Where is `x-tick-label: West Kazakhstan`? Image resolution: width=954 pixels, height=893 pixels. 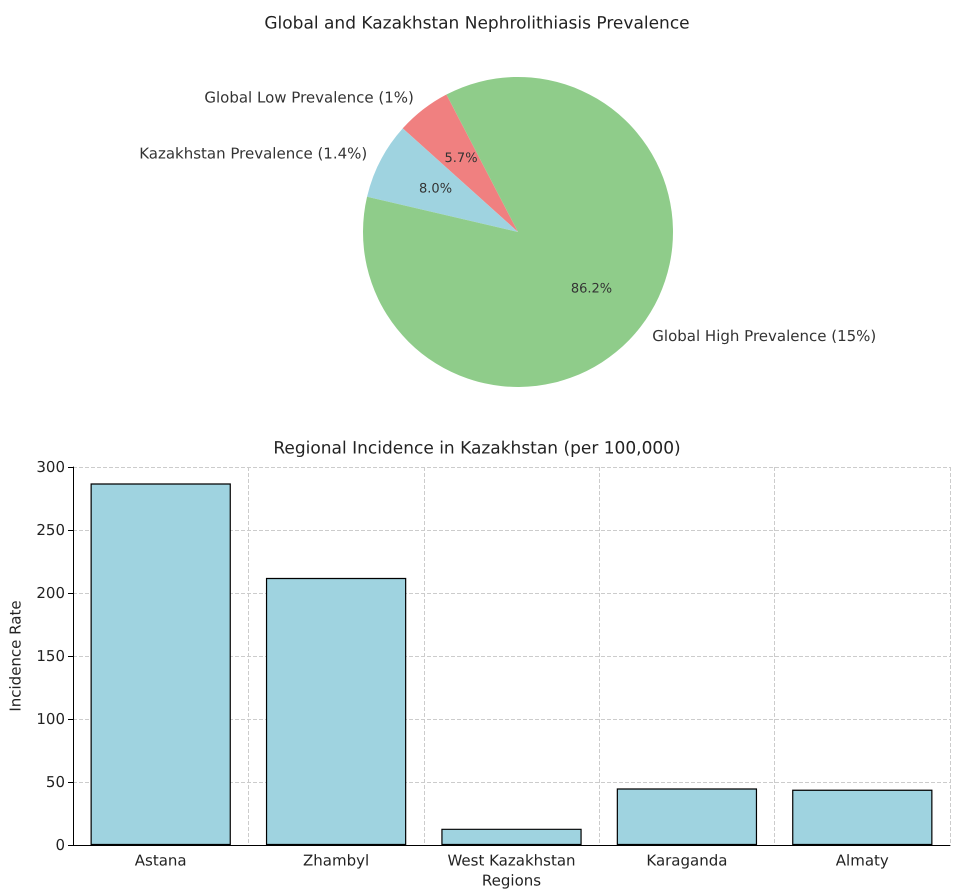 x-tick-label: West Kazakhstan is located at coordinates (511, 861).